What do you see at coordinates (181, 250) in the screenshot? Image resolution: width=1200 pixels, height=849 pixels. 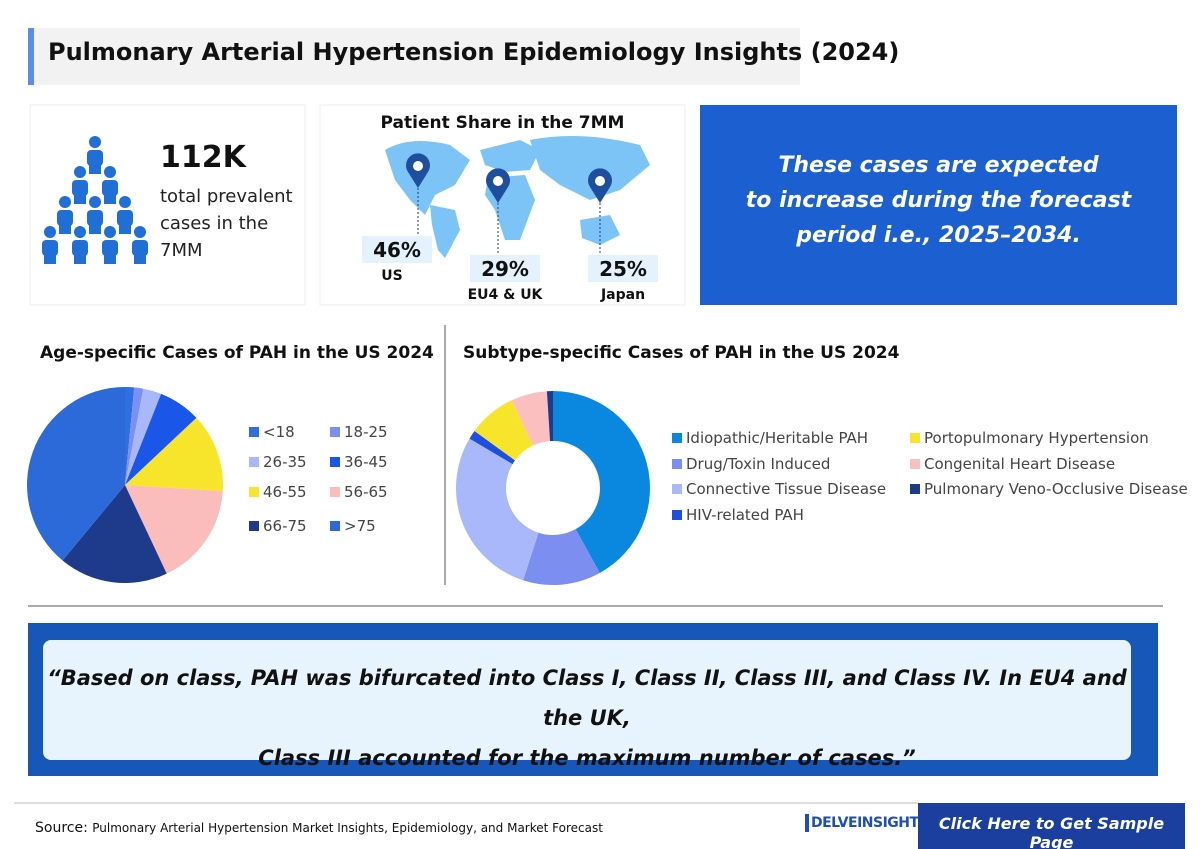 I see `stat-line: 7MM` at bounding box center [181, 250].